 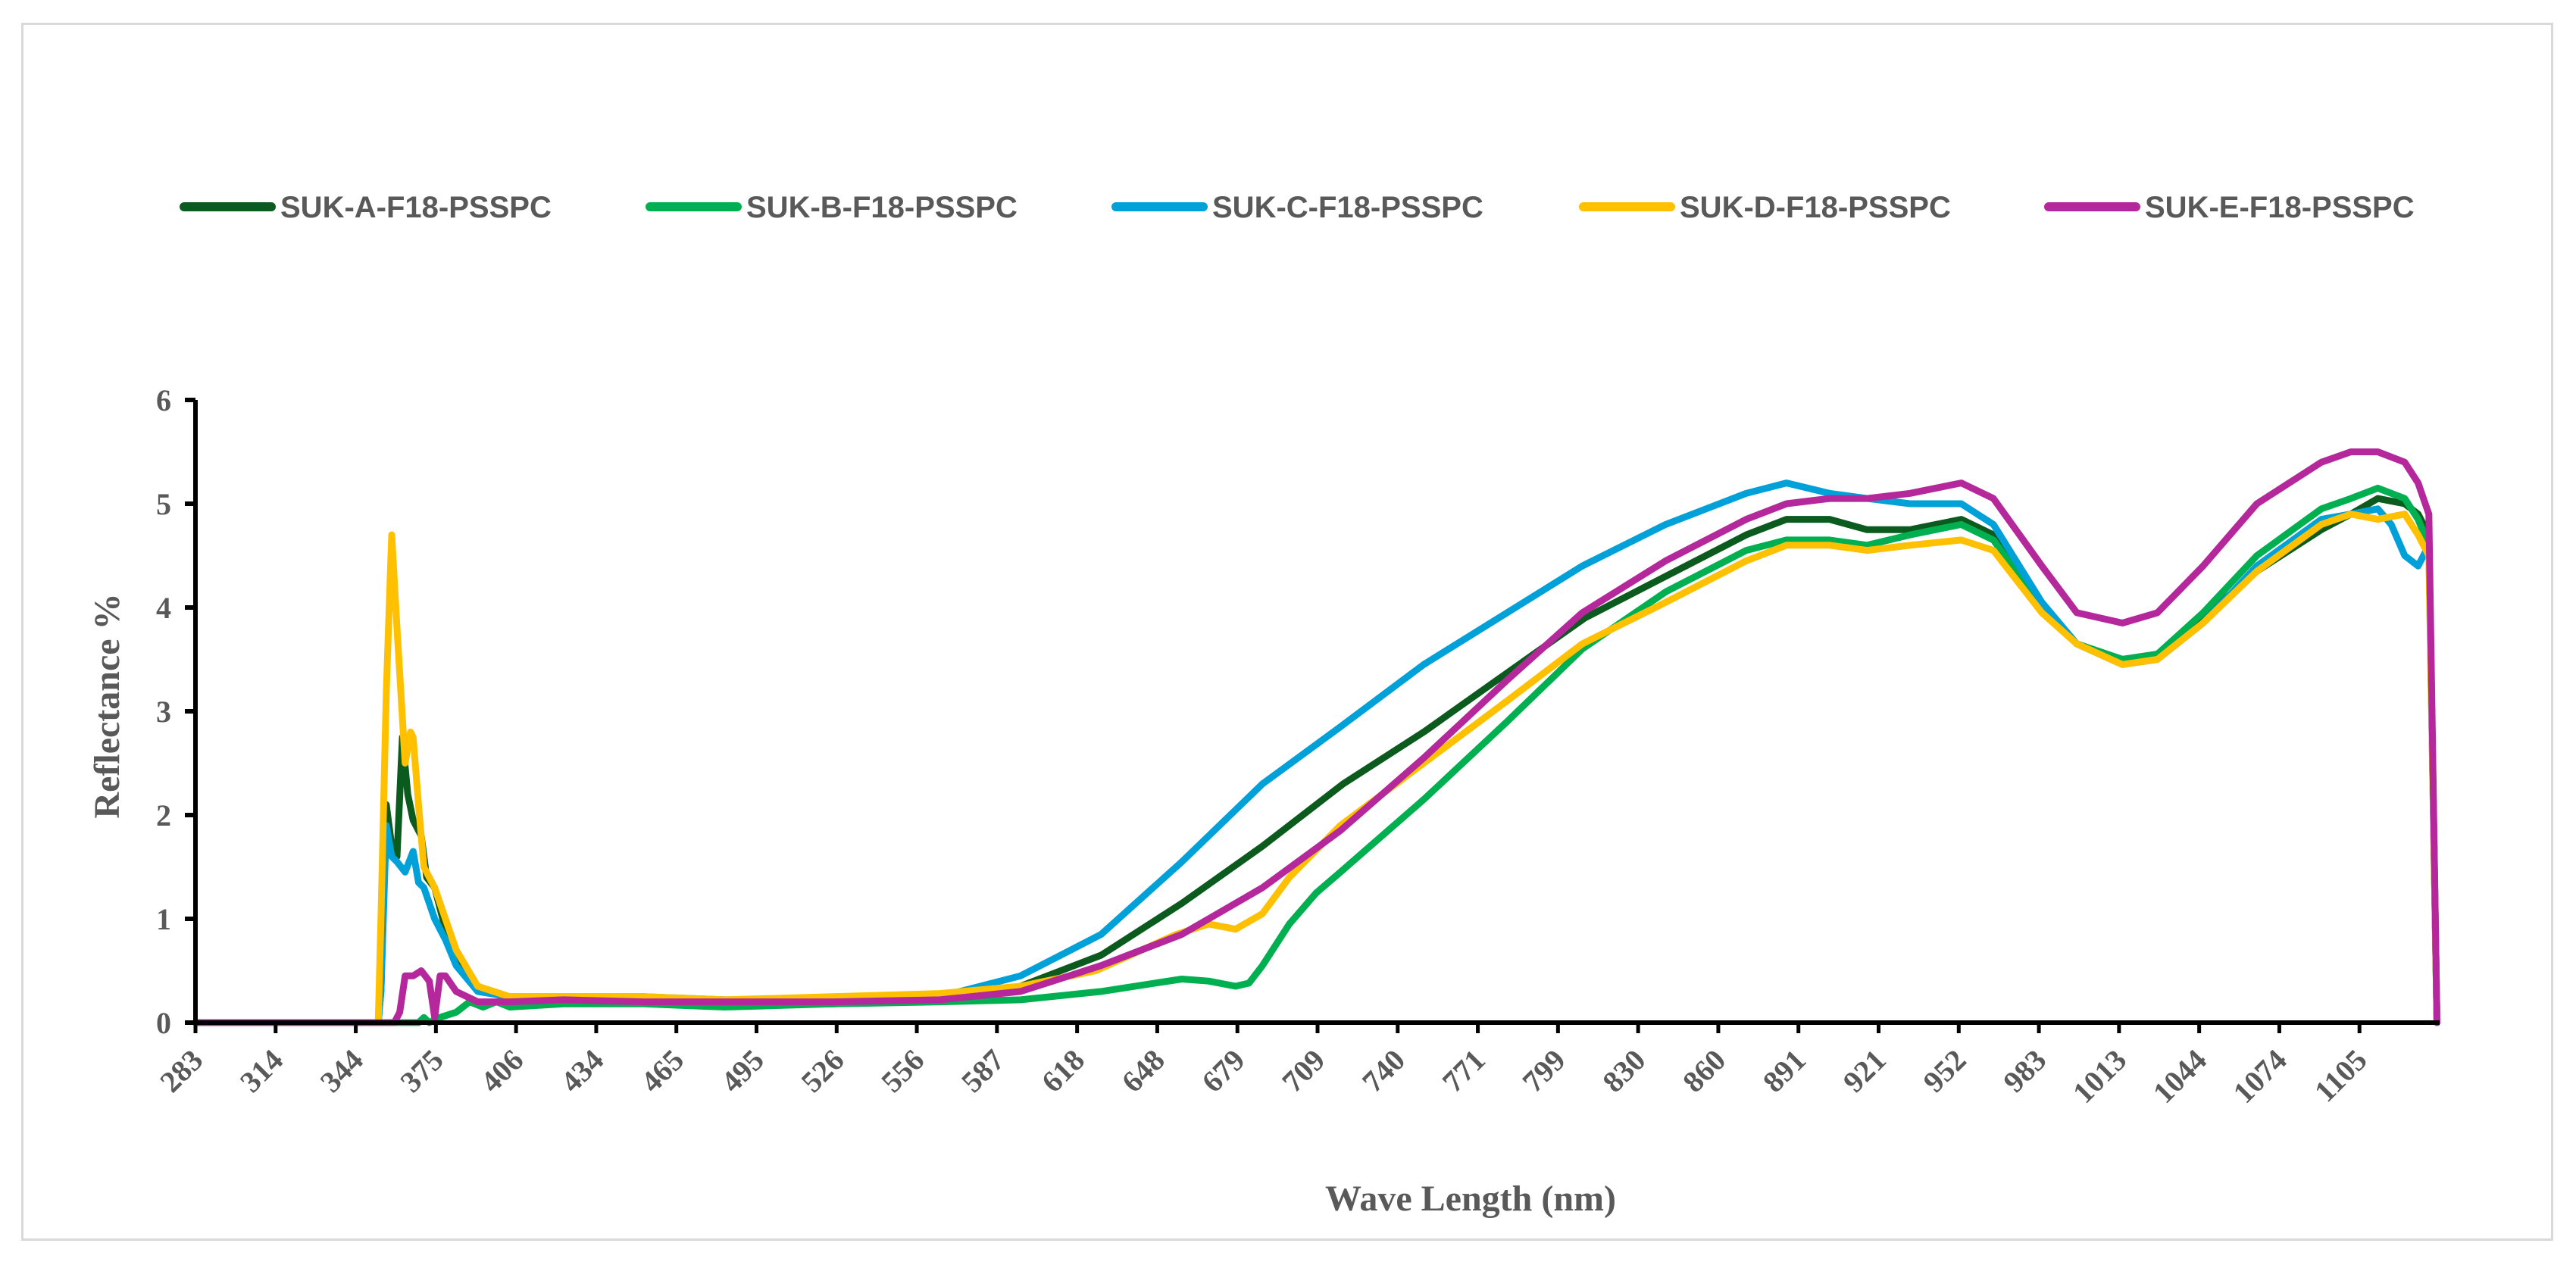 What do you see at coordinates (1865, 1071) in the screenshot?
I see `x-tick-label: 921` at bounding box center [1865, 1071].